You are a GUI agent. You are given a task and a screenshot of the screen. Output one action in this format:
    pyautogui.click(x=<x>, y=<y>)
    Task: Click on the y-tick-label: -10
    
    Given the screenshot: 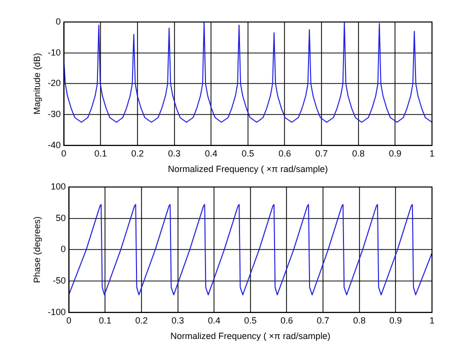 What is the action you would take?
    pyautogui.click(x=54, y=52)
    